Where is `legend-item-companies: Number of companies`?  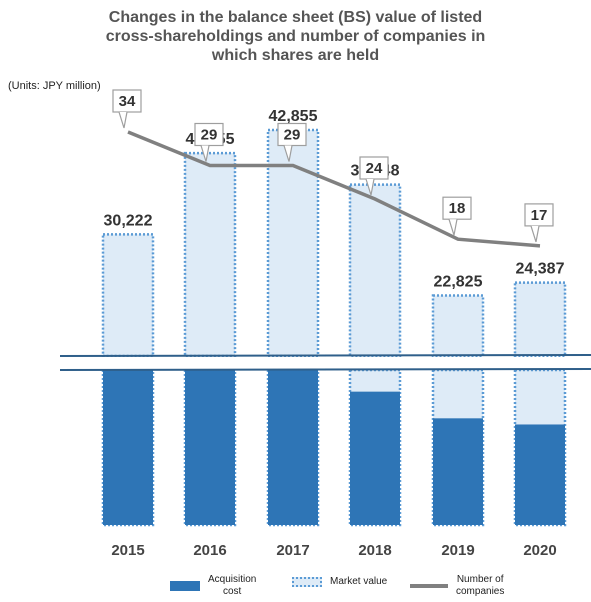
legend-item-companies: Number of companies is located at coordinates (457, 586).